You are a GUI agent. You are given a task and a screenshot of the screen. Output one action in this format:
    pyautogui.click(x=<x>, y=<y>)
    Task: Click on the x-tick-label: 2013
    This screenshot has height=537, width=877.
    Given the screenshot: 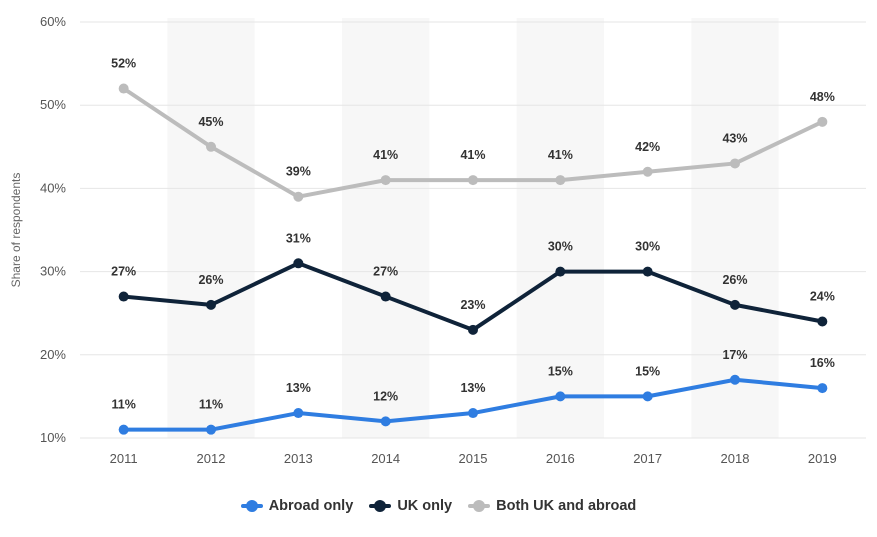 What is the action you would take?
    pyautogui.click(x=298, y=458)
    